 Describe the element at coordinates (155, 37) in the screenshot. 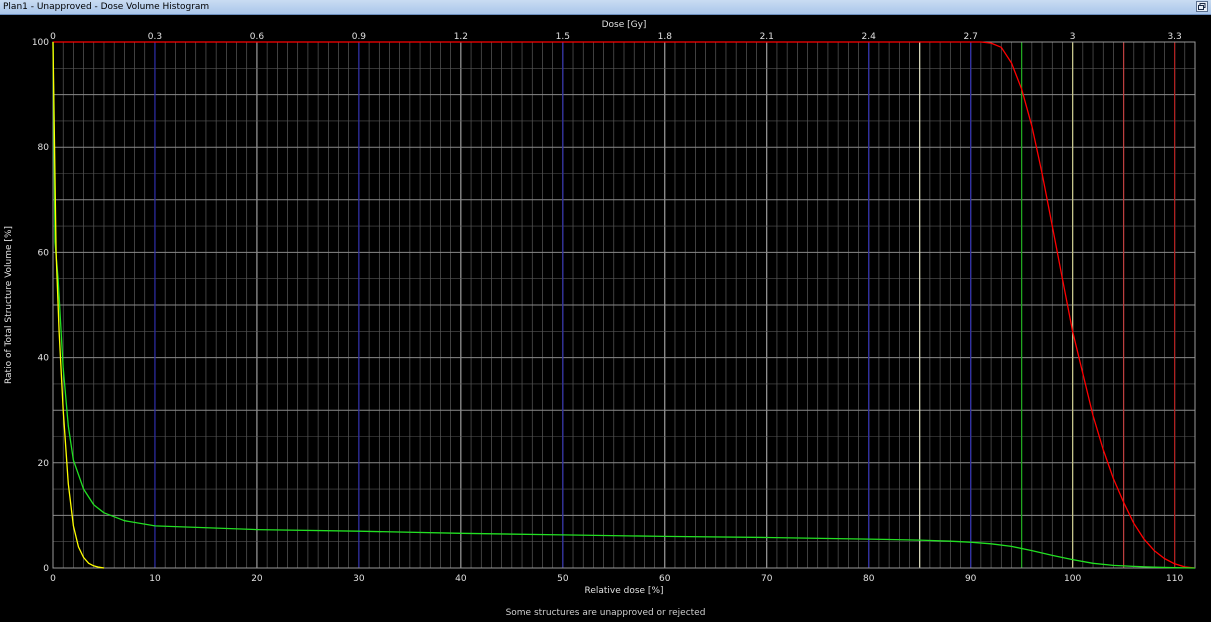

I see `x2-tick-label: 0.3` at that location.